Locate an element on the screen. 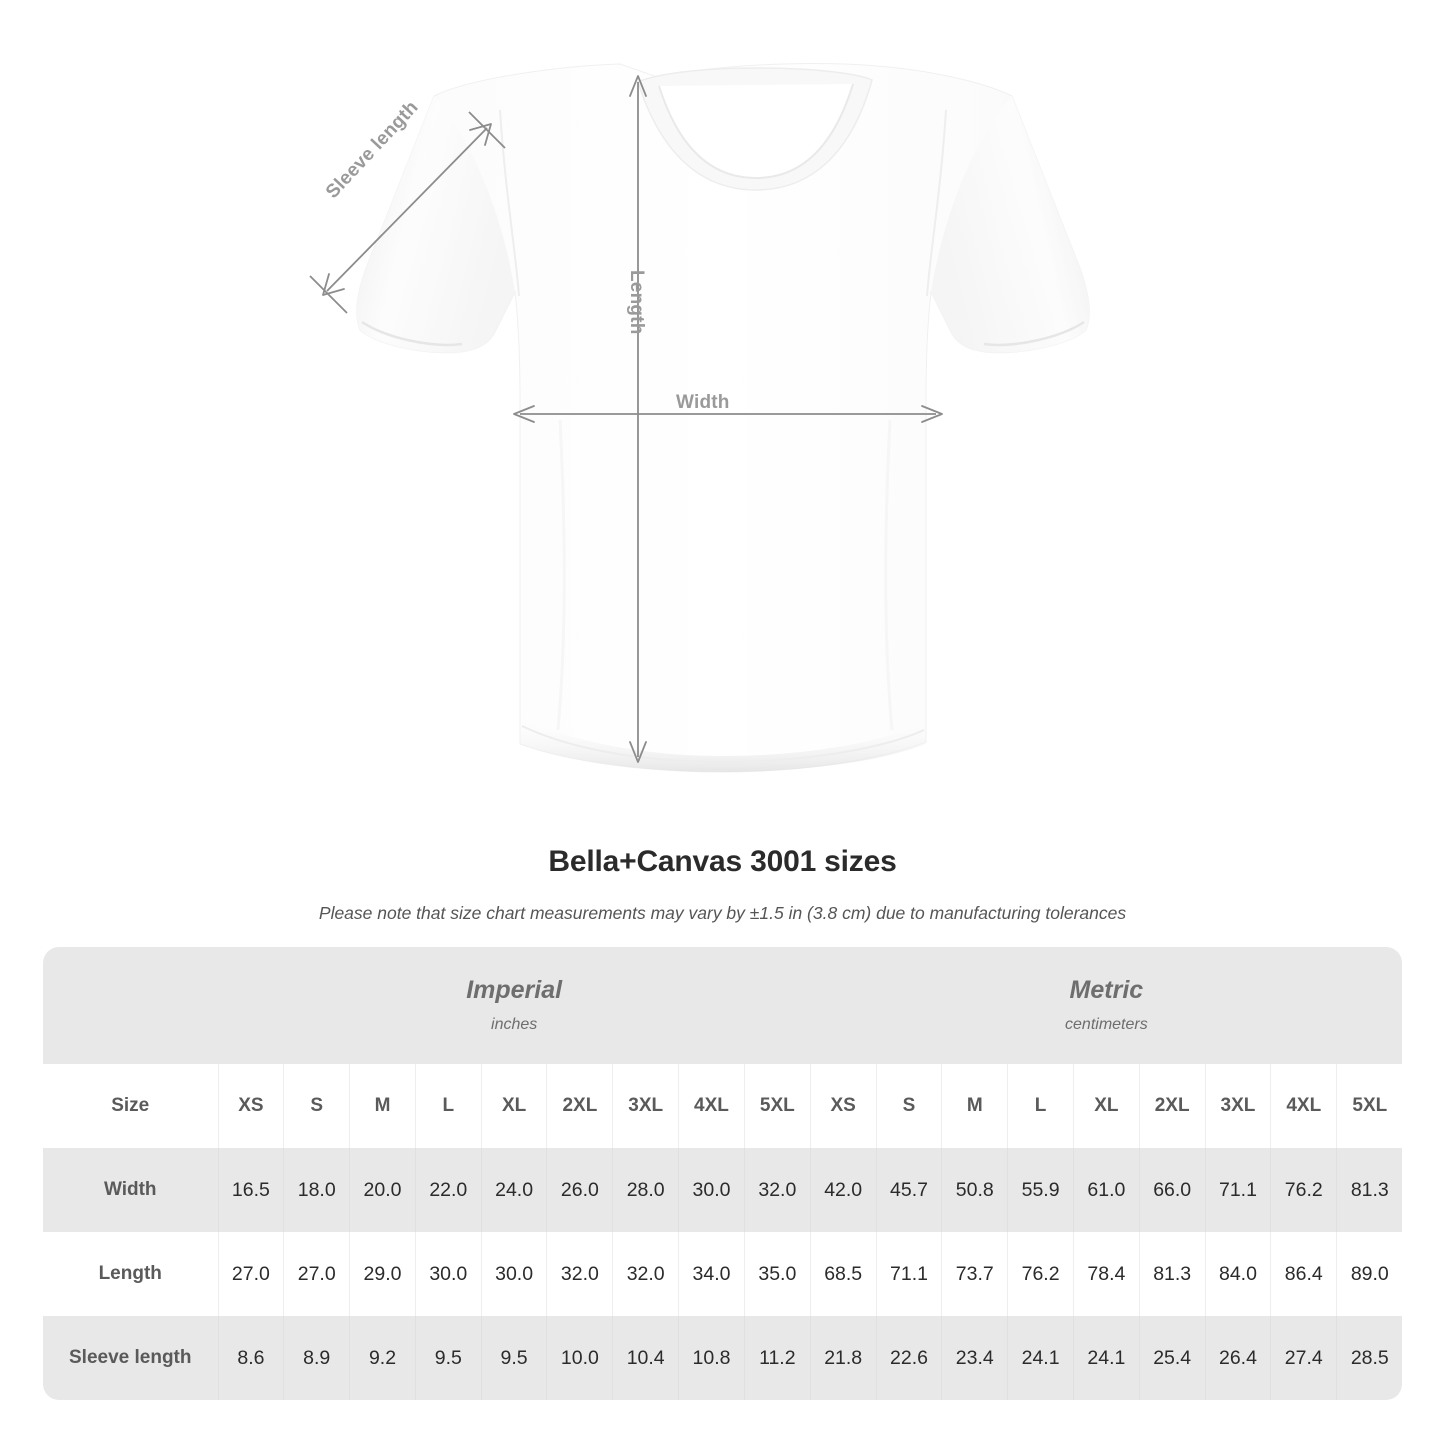 The image size is (1445, 1445). measurement-cell: 11.2 is located at coordinates (777, 1358).